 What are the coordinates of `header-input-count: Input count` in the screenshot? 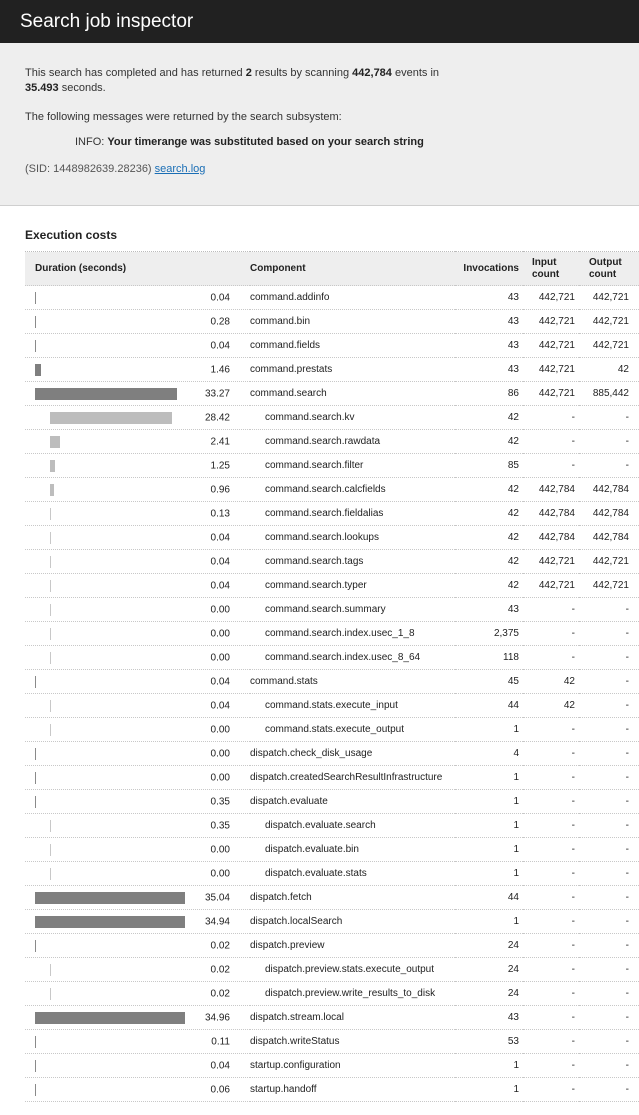 It's located at (546, 268).